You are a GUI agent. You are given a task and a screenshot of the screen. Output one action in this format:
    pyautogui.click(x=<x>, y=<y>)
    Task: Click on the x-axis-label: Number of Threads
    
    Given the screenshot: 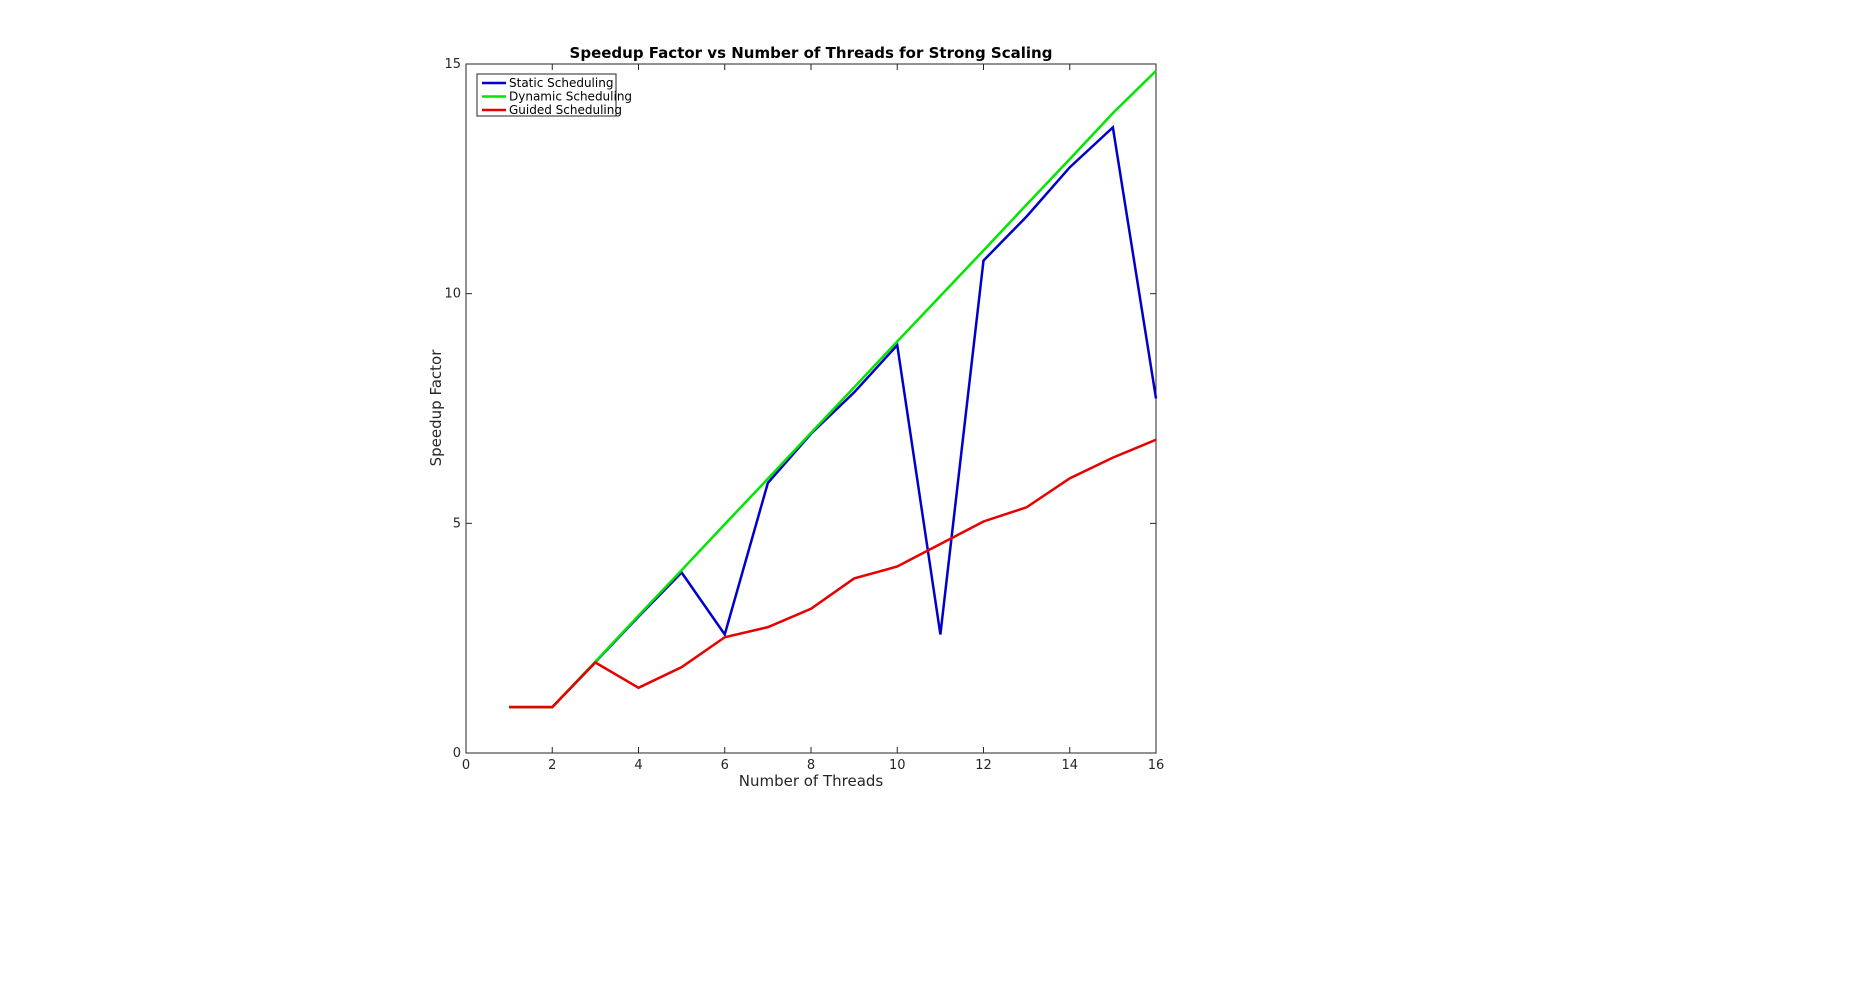 What is the action you would take?
    pyautogui.click(x=811, y=781)
    